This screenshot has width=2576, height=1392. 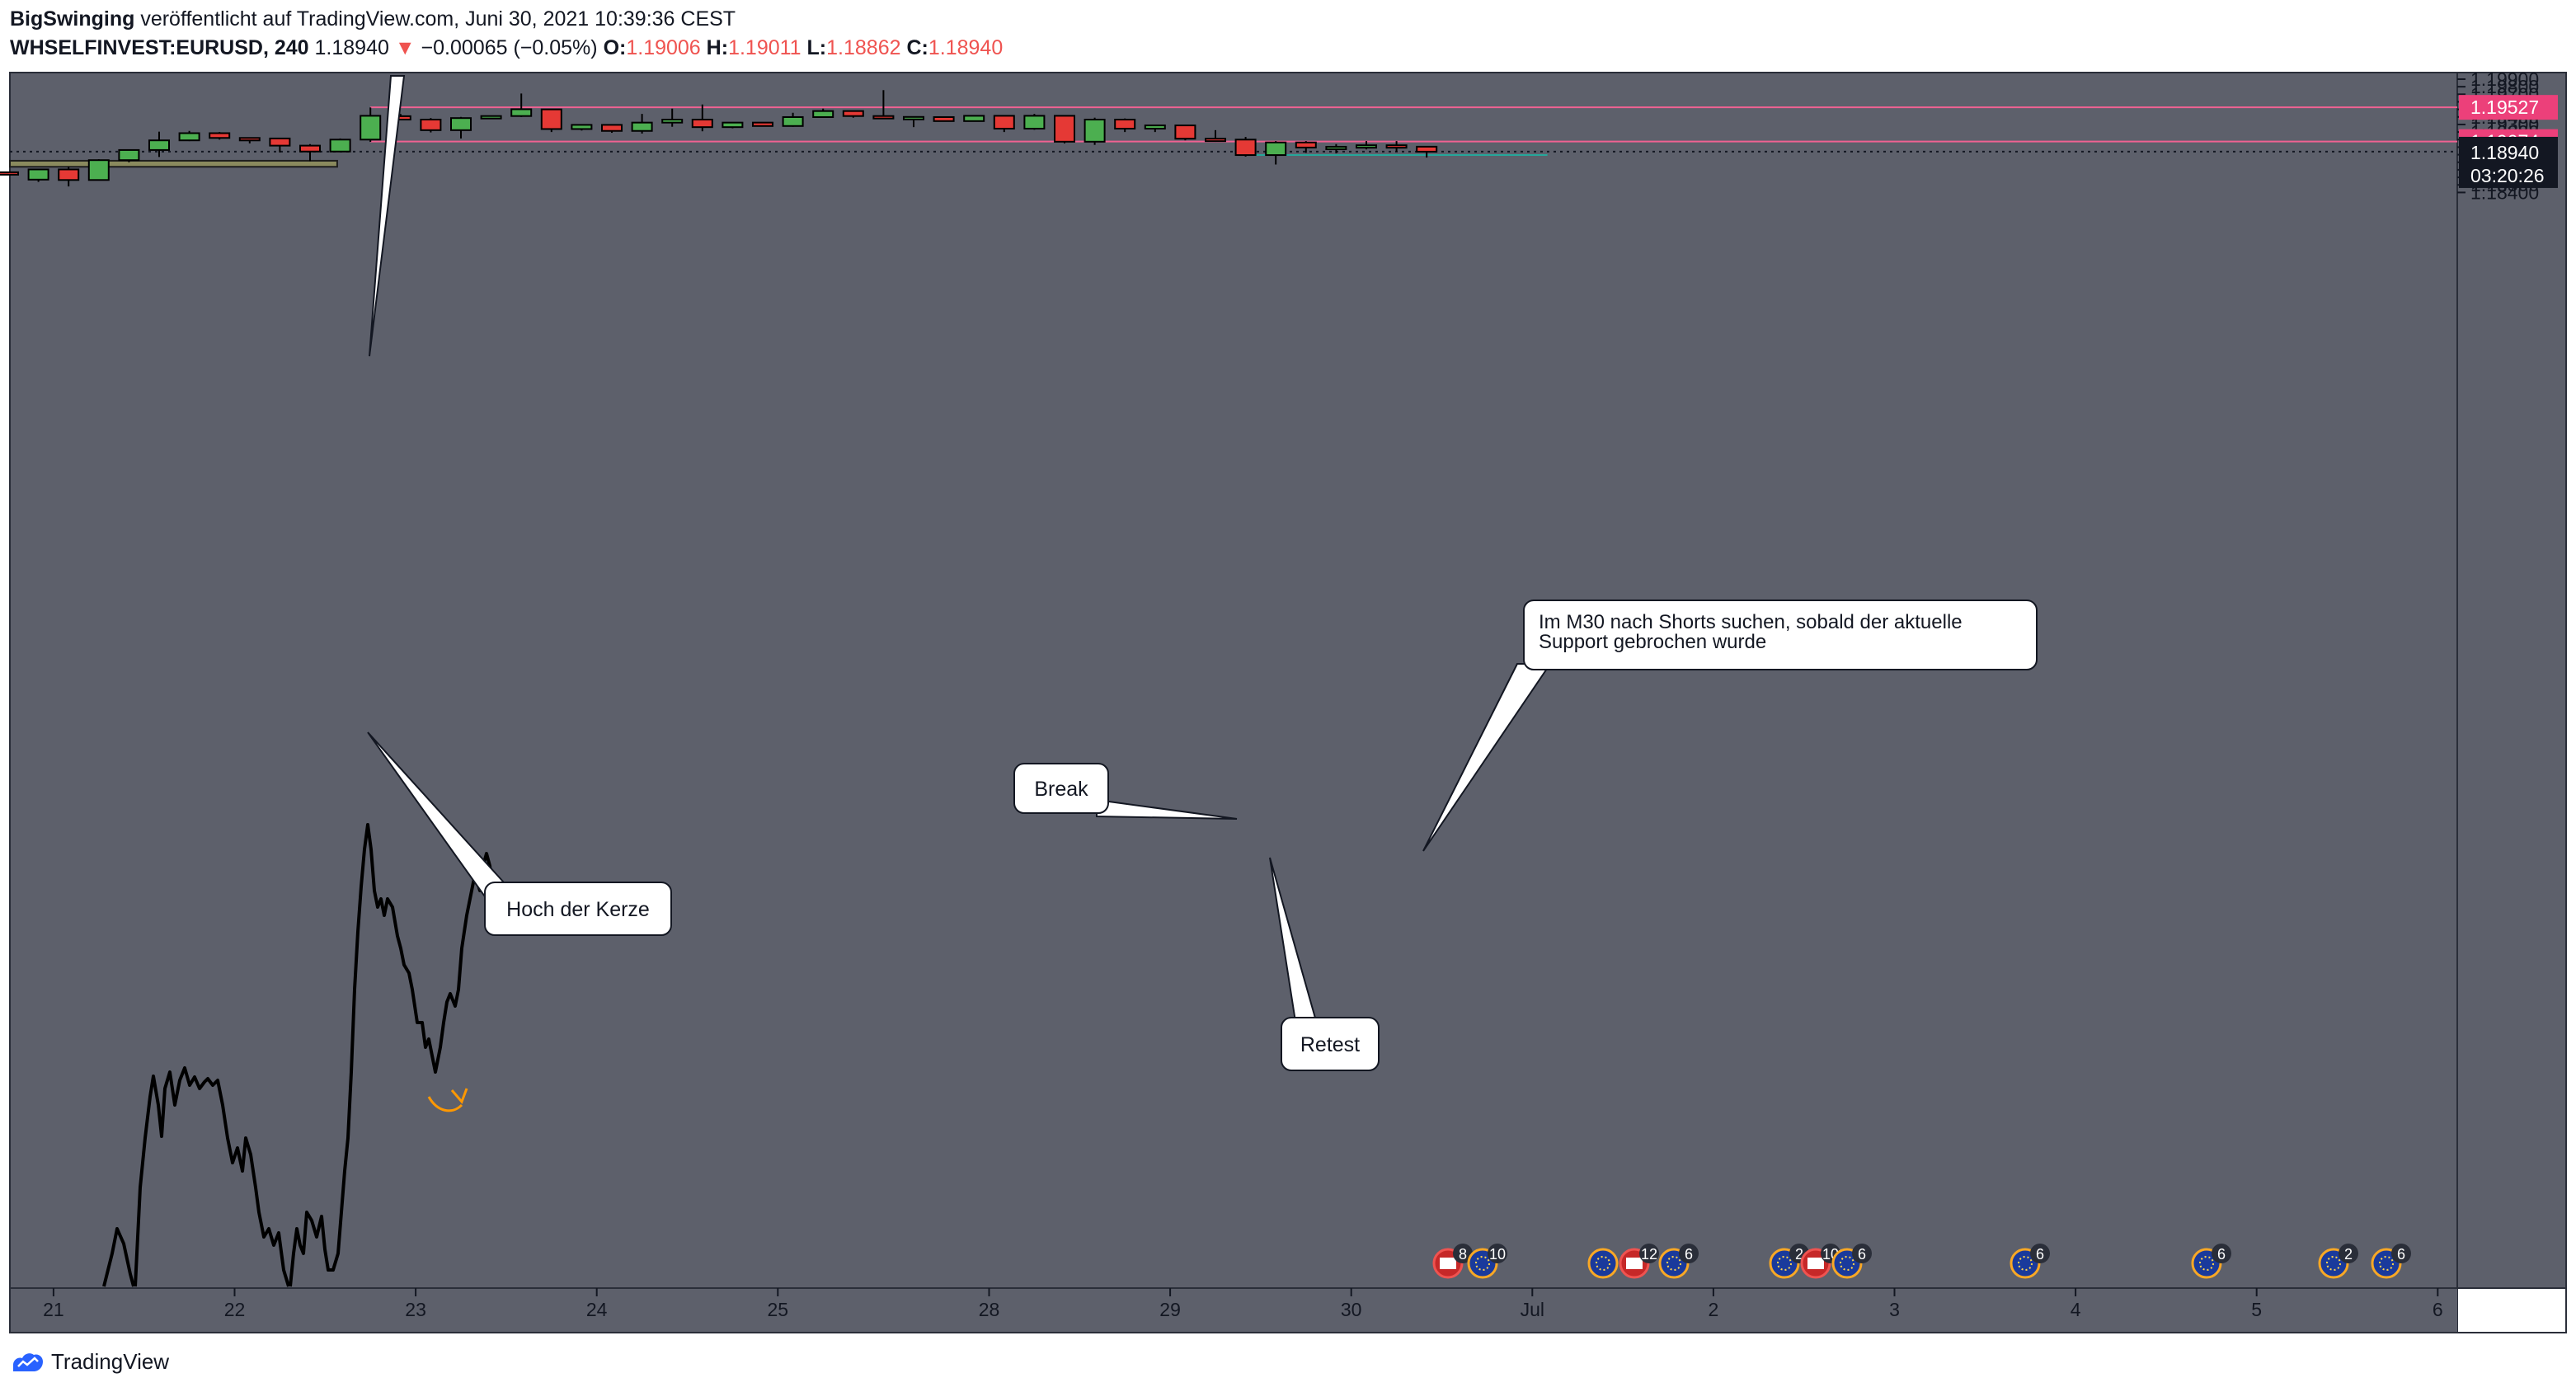 What do you see at coordinates (173, 163) in the screenshot?
I see `demand-zone` at bounding box center [173, 163].